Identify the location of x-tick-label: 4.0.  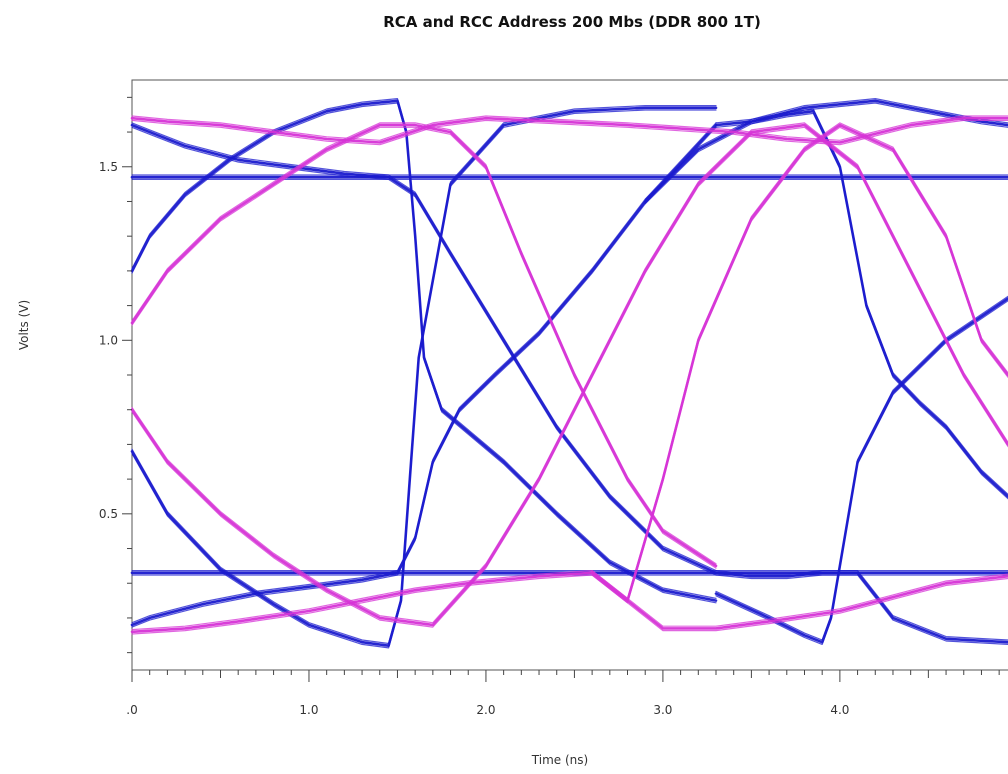
(839, 710).